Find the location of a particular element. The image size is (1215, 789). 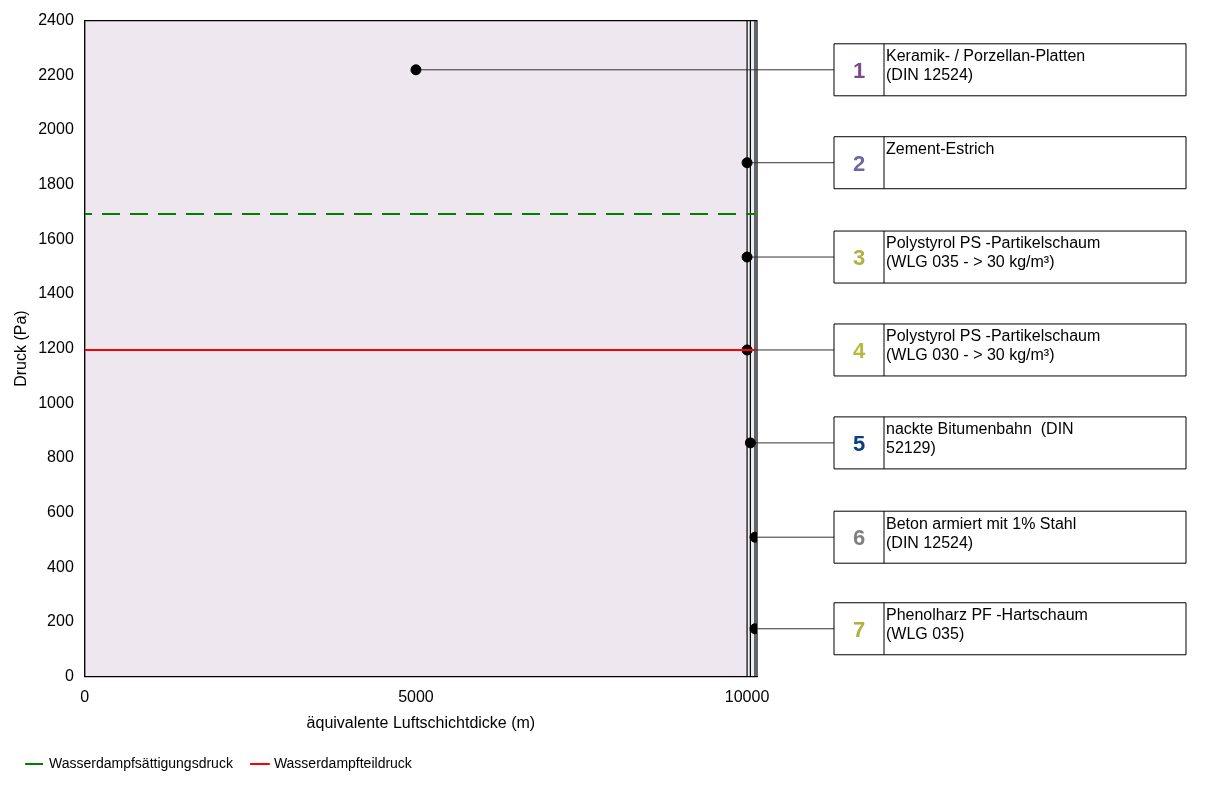

annotation: 2 is located at coordinates (859, 163).